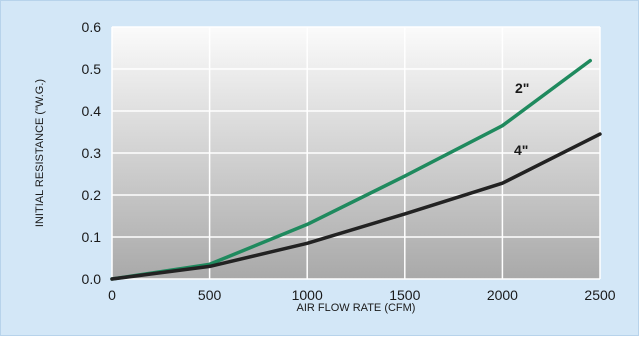  Describe the element at coordinates (599, 295) in the screenshot. I see `x-tick-label: 2500` at that location.